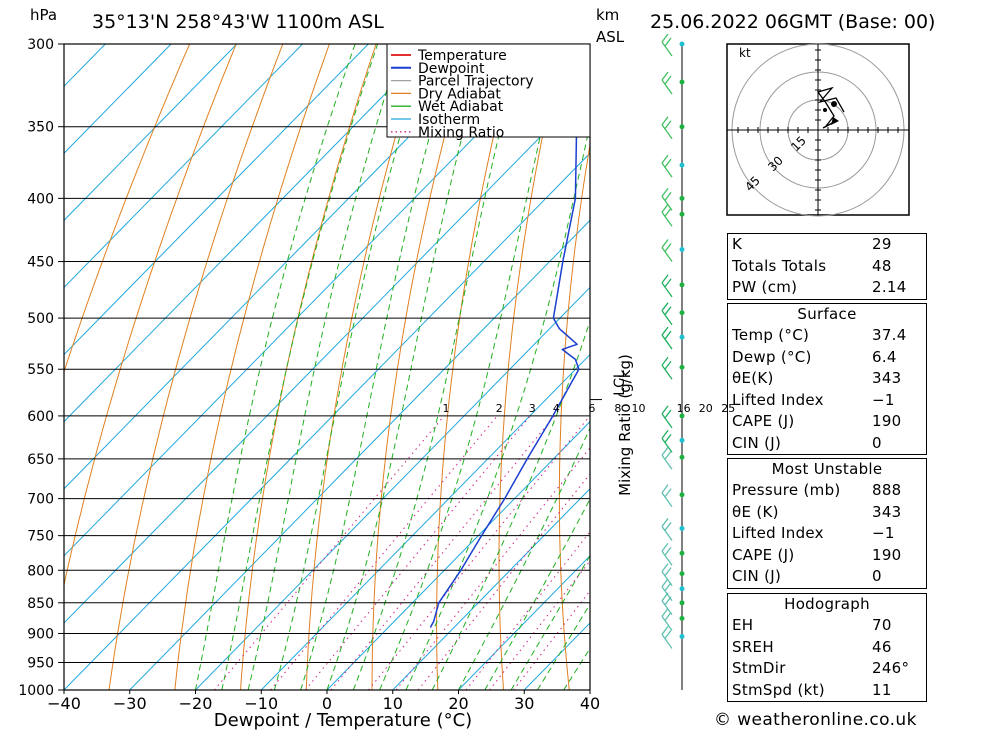  I want to click on mixing-ratio-label: 10, so click(639, 408).